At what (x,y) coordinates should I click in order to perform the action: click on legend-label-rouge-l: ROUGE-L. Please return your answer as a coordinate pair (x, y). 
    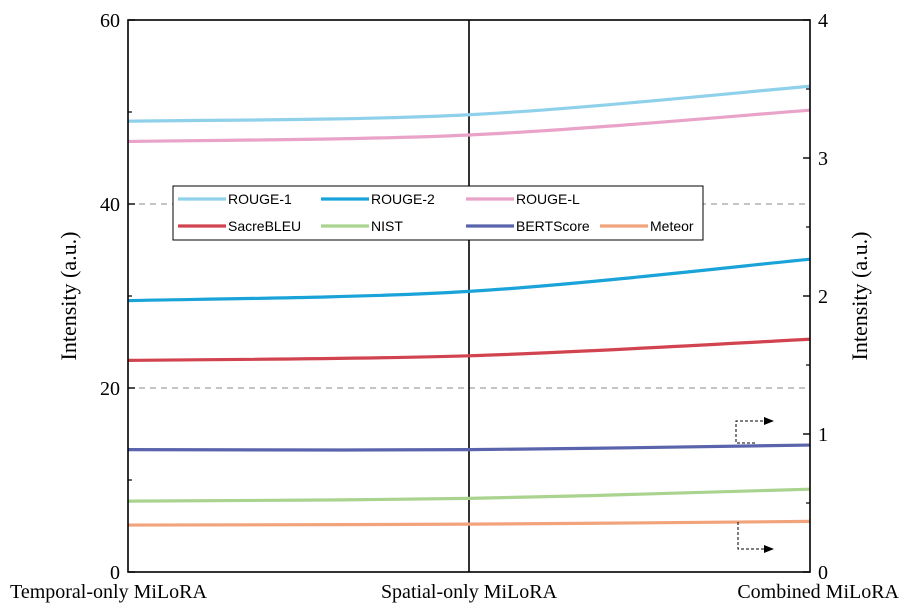
    Looking at the image, I should click on (548, 199).